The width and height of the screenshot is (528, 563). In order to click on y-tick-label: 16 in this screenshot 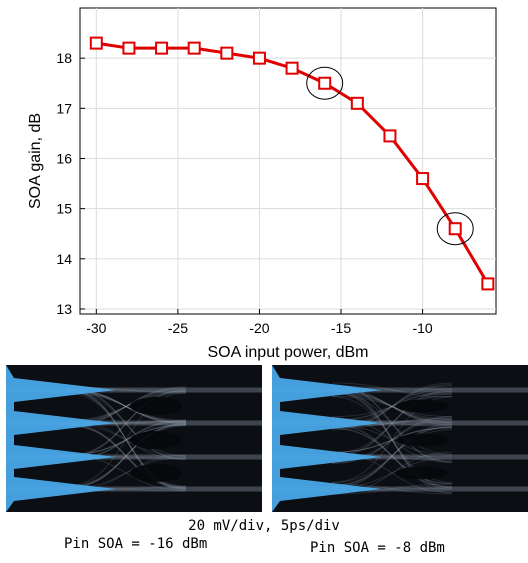, I will do `click(64, 158)`.